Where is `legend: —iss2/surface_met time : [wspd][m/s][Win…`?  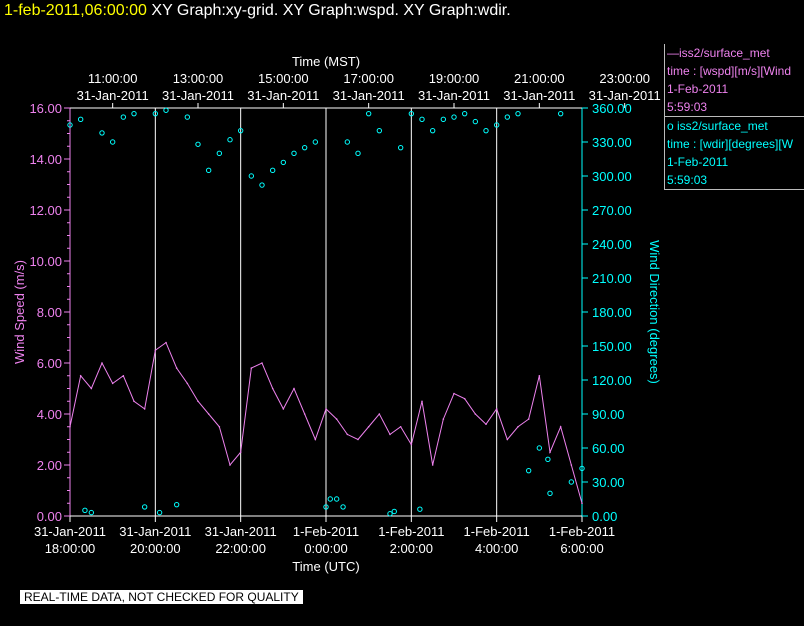
legend: —iss2/surface_met time : [wspd][m/s][Win… is located at coordinates (734, 117).